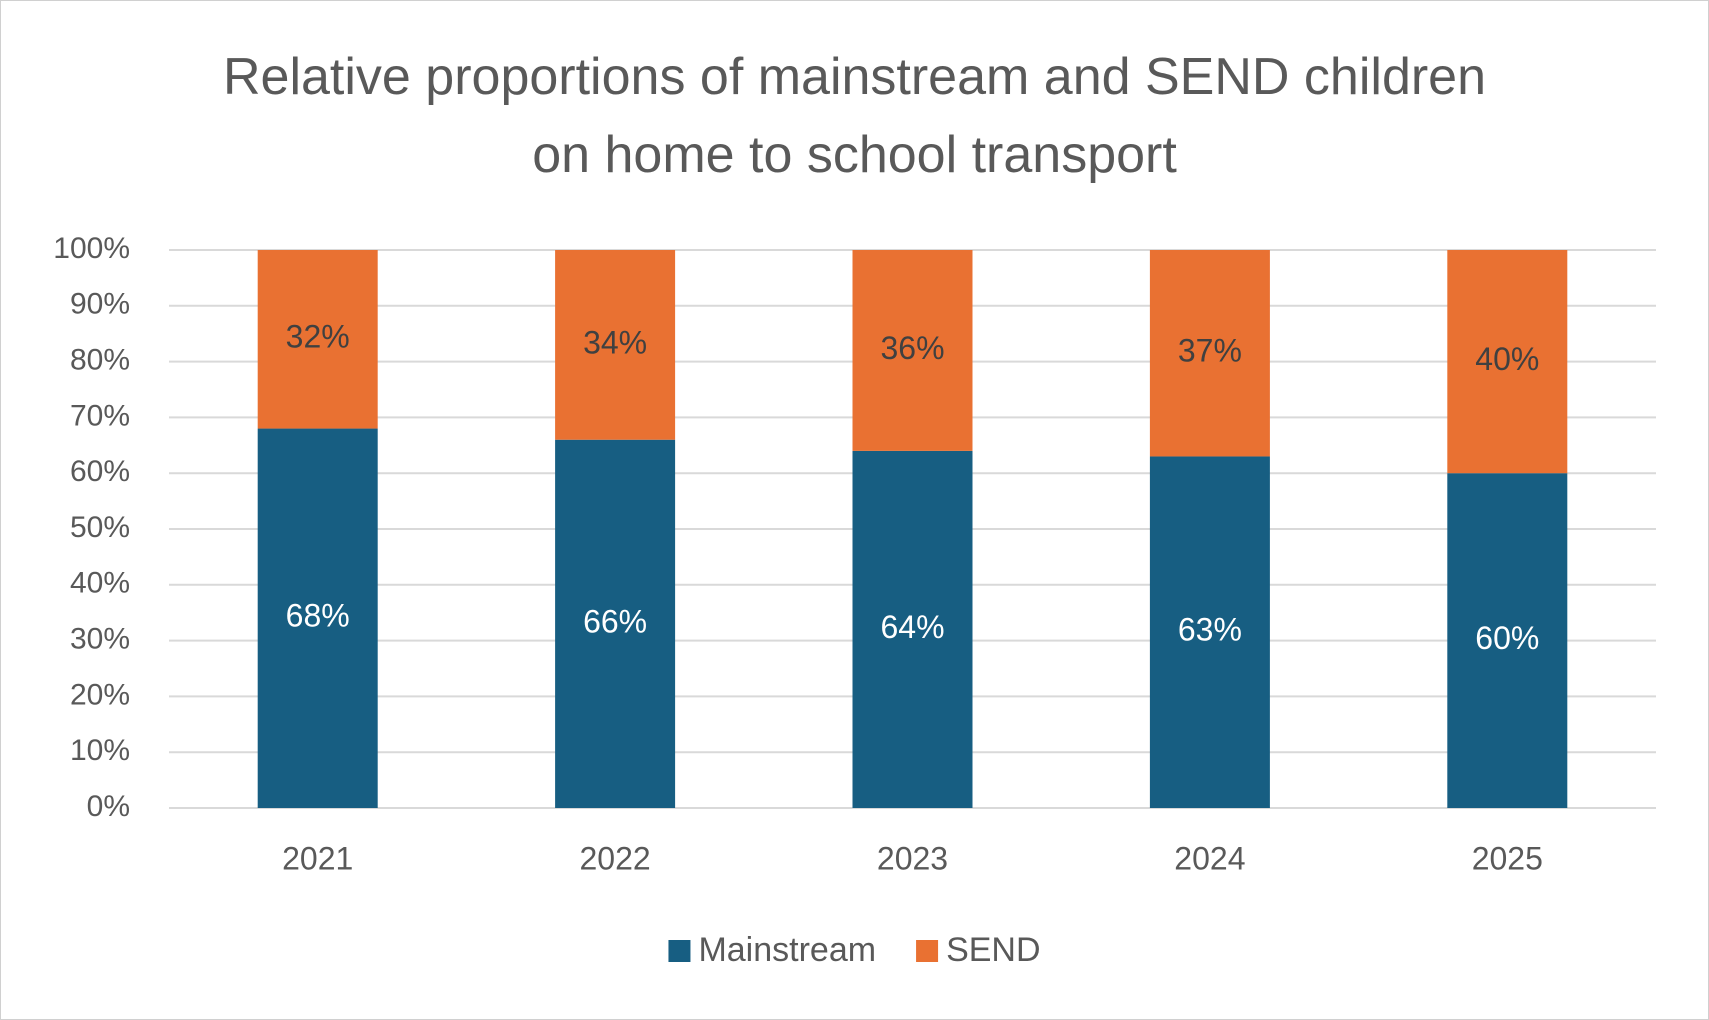  Describe the element at coordinates (100, 694) in the screenshot. I see `y-tick-label: 20%` at that location.